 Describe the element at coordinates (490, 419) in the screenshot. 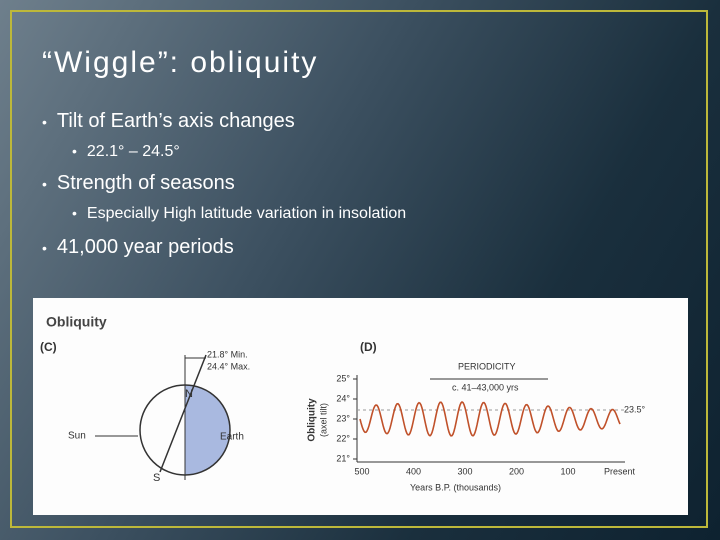

I see `obliquity-curve` at that location.